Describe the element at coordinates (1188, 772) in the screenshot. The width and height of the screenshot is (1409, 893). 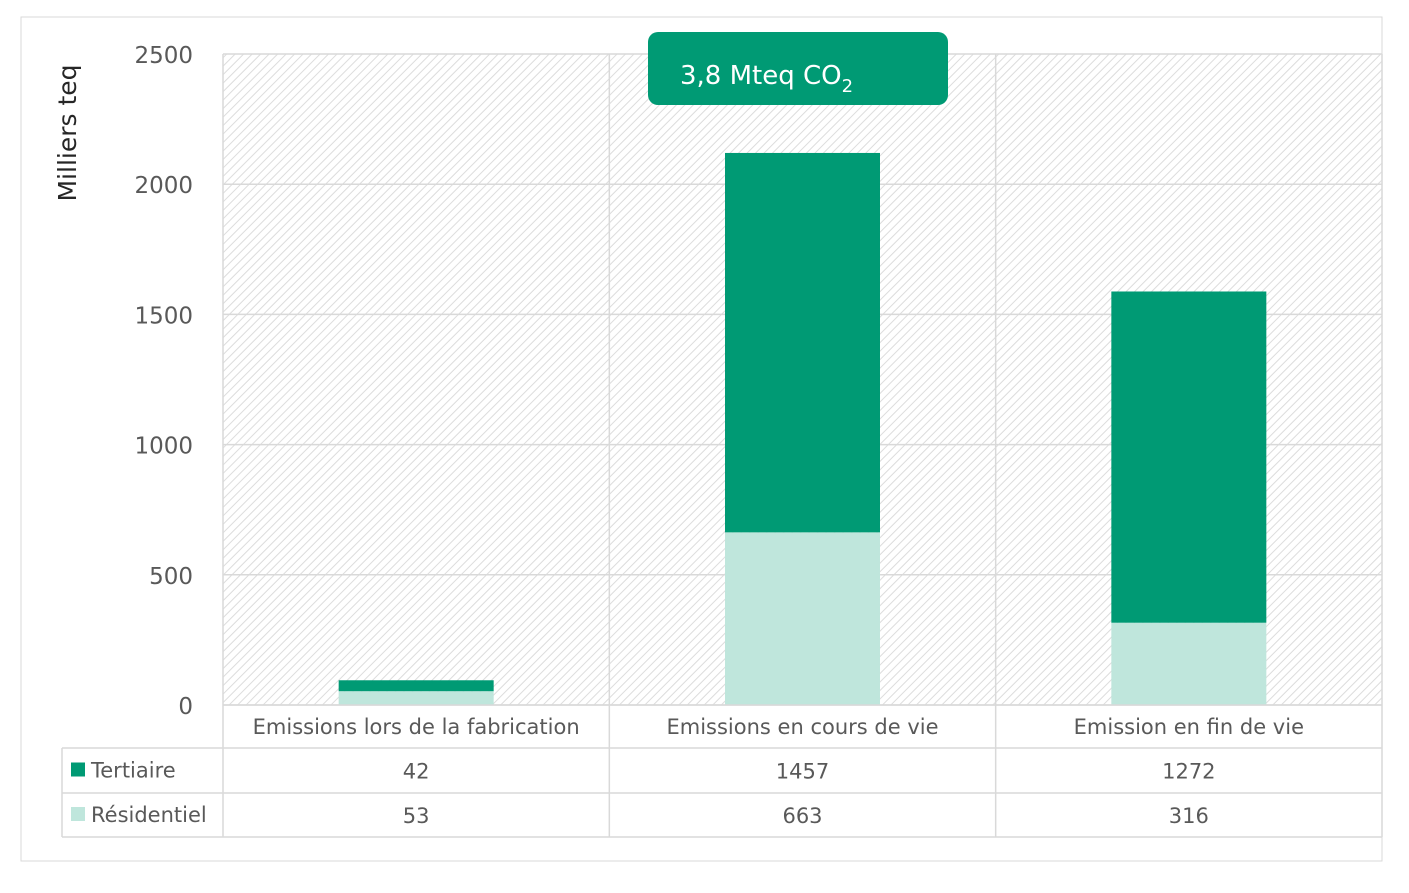
I see `table-value: 1272` at that location.